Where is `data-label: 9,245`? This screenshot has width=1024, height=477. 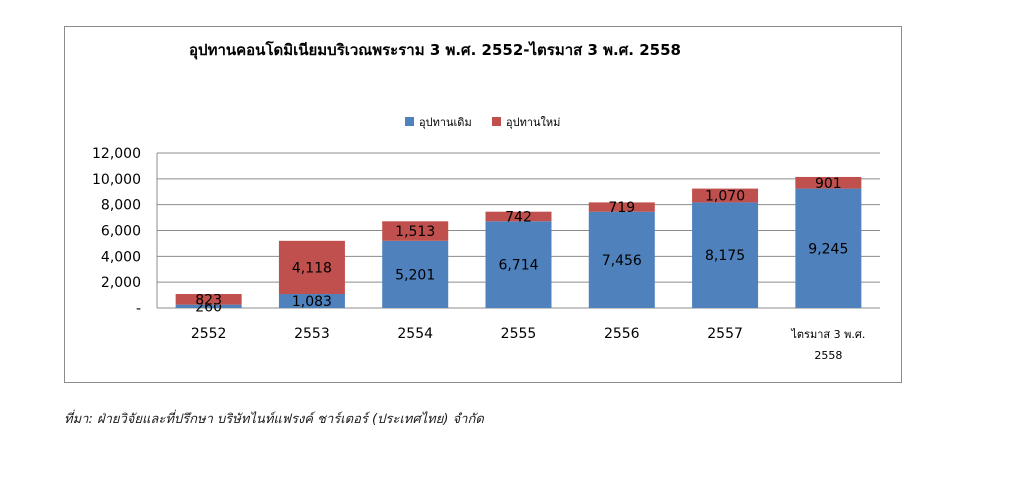 data-label: 9,245 is located at coordinates (828, 249).